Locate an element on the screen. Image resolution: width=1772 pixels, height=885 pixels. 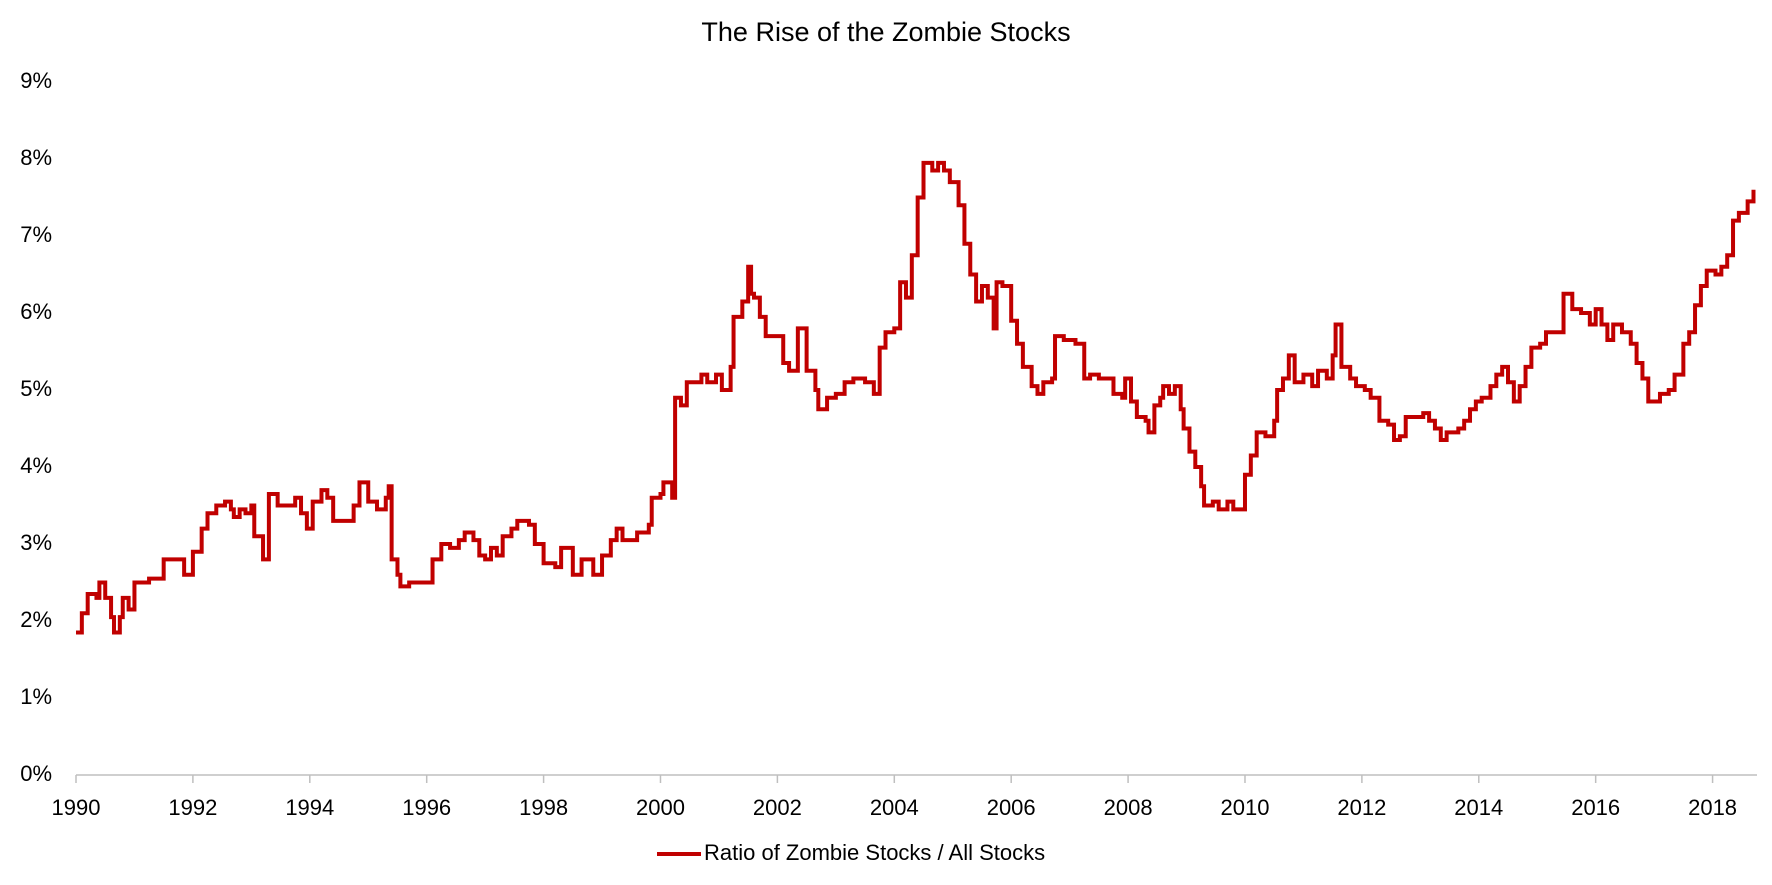
x-tick-label: 2012 is located at coordinates (1361, 807).